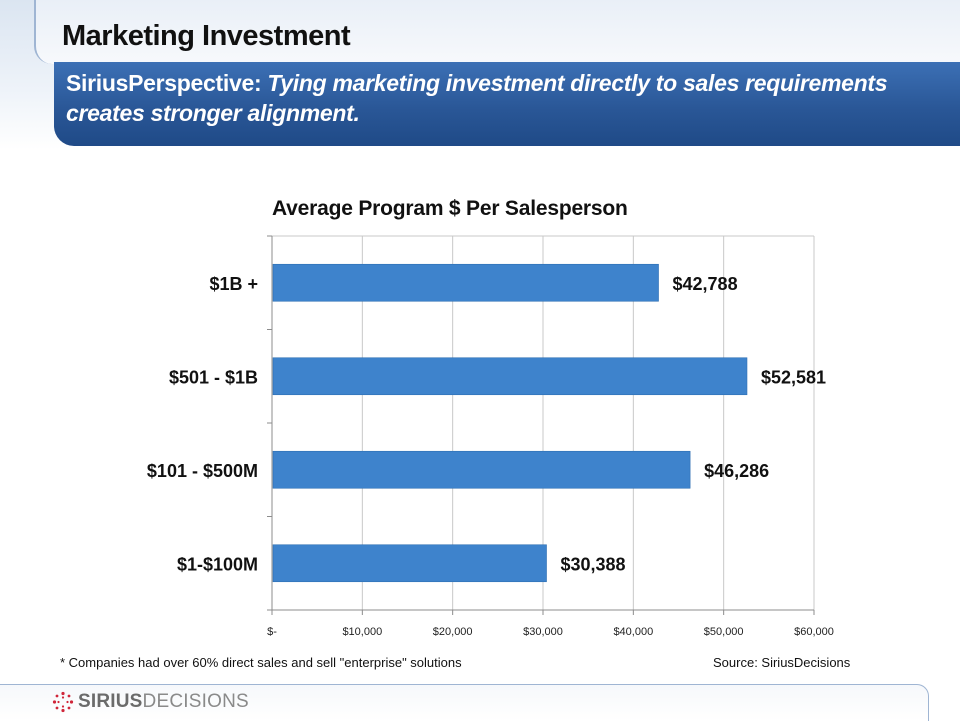 This screenshot has width=960, height=721. Describe the element at coordinates (633, 632) in the screenshot. I see `x-tick-label: $40,000` at that location.